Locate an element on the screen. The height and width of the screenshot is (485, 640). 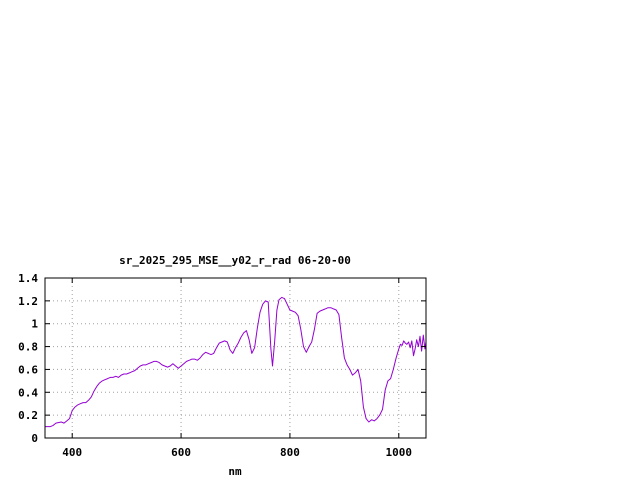
chart-title: sr_2025_295_MSE__y02_r_rad 06-20-00 is located at coordinates (235, 260).